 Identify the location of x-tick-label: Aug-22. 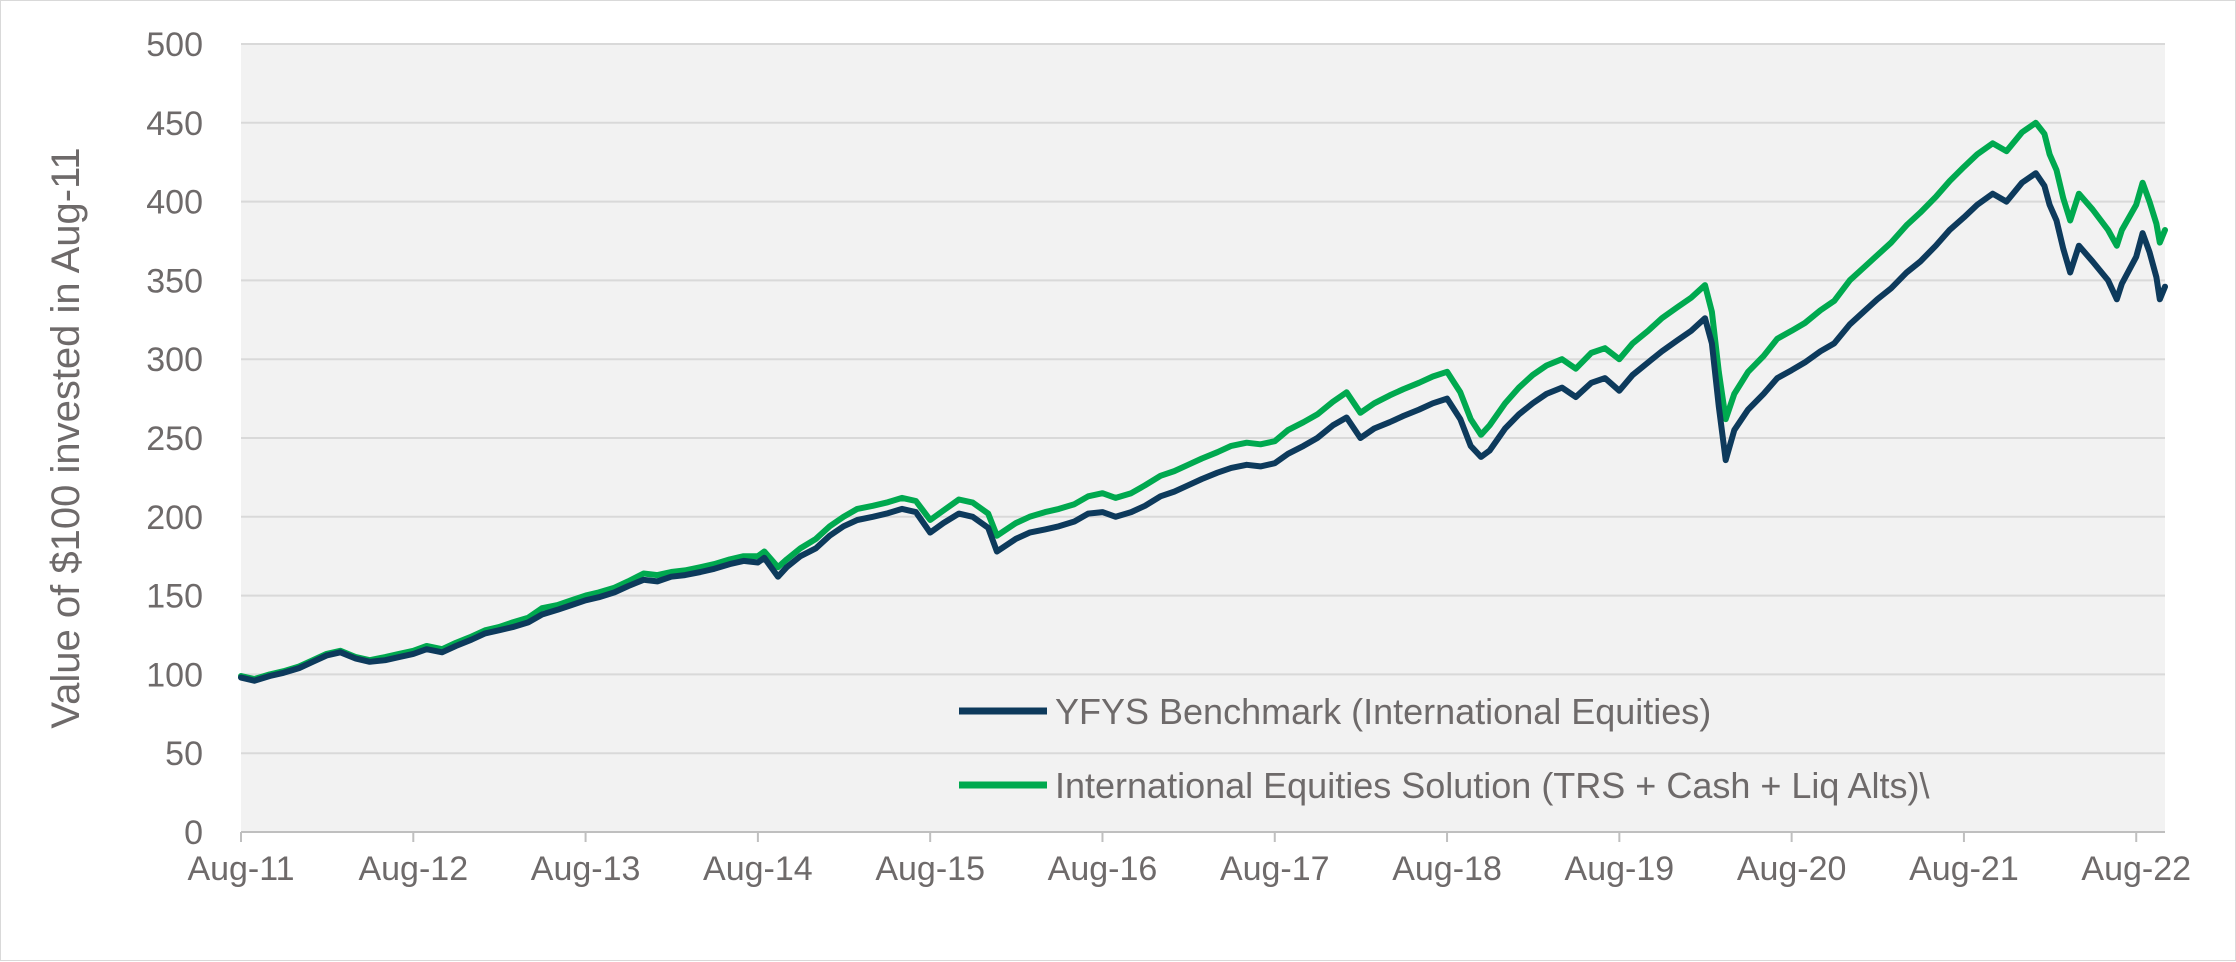
(2136, 869).